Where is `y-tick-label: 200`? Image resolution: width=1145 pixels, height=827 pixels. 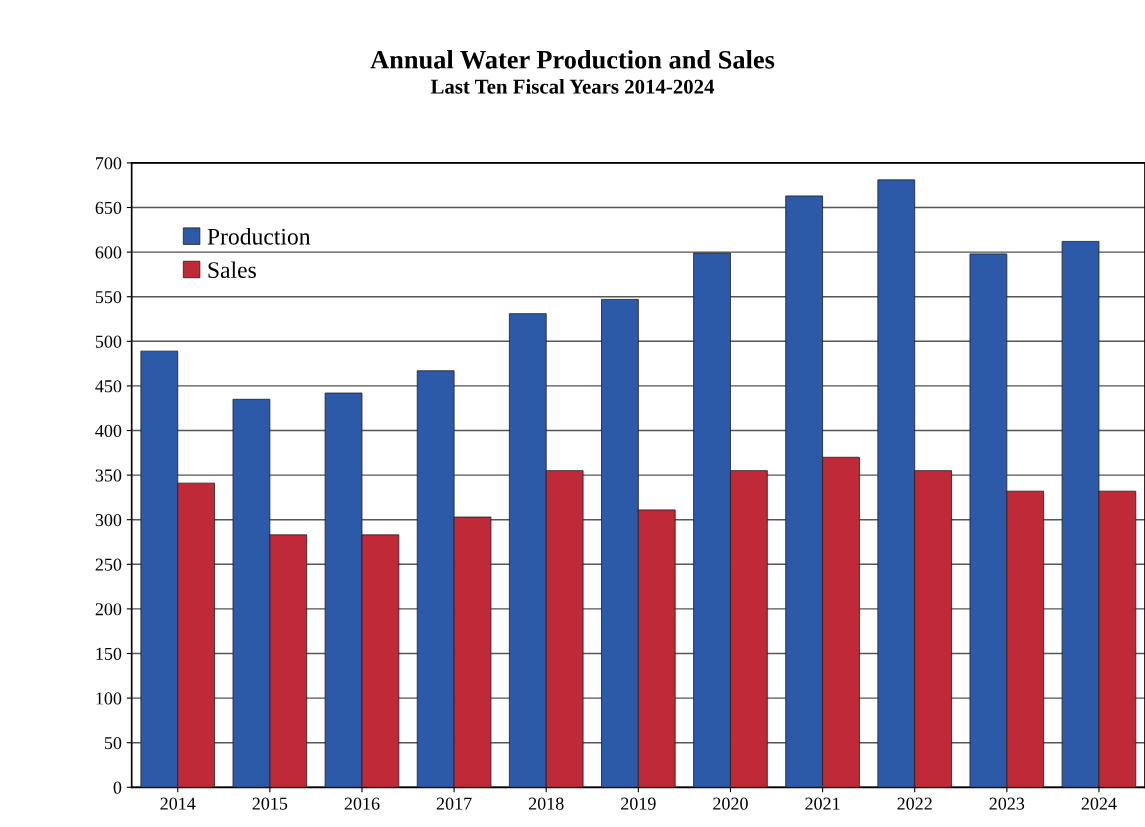 y-tick-label: 200 is located at coordinates (108, 609).